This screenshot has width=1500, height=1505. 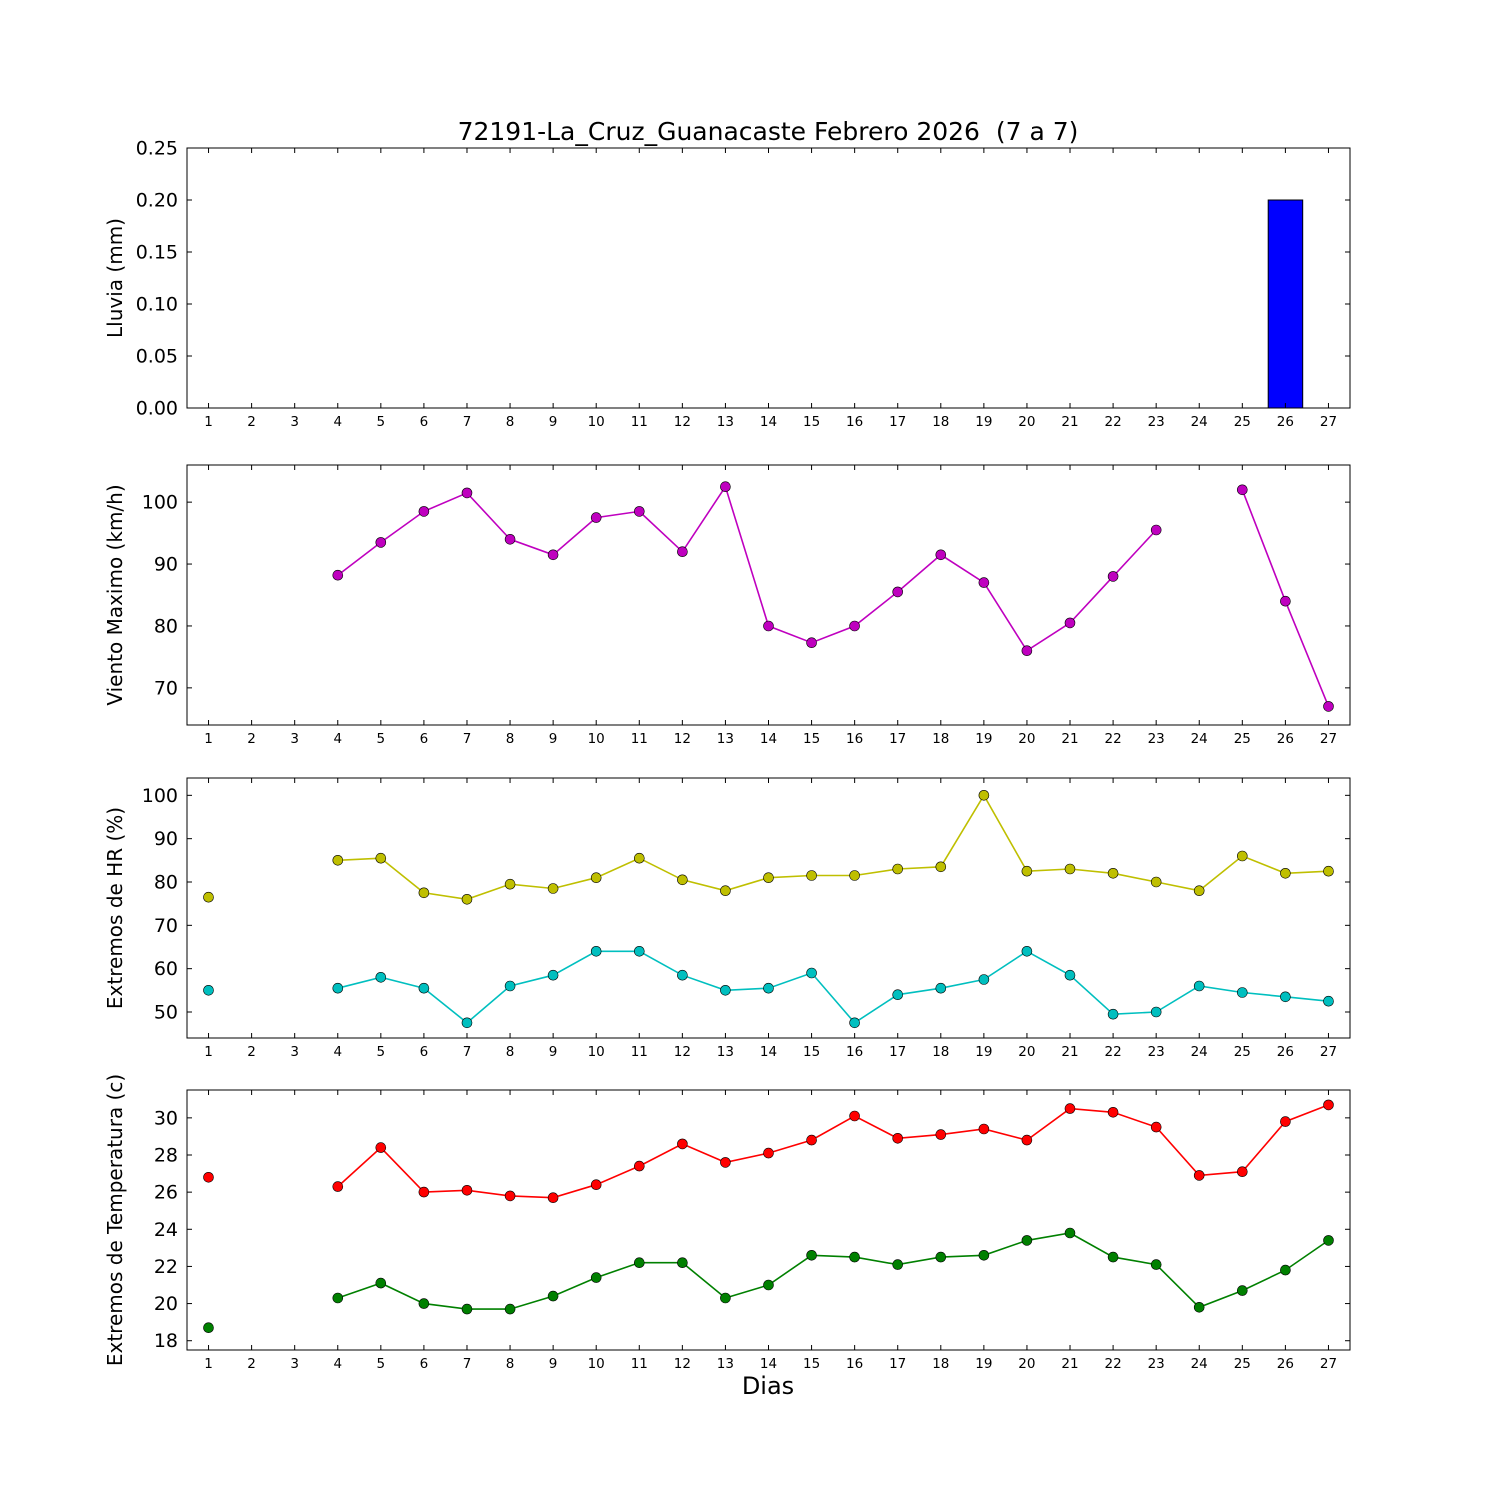 I want to click on y-tick-label: 0.00, so click(x=157, y=409).